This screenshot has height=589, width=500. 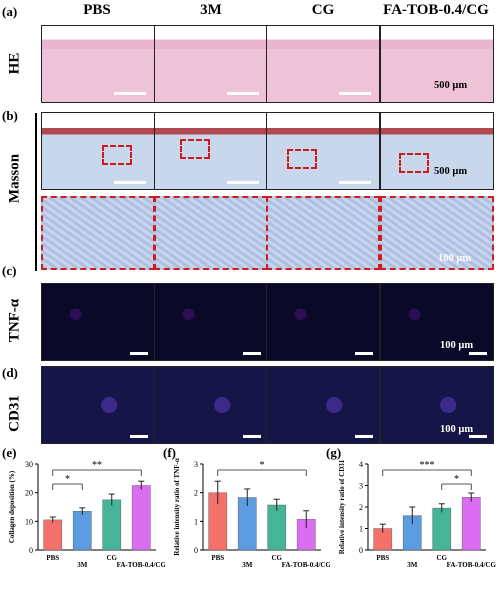 What do you see at coordinates (98, 151) in the screenshot?
I see `masson-image-pbs` at bounding box center [98, 151].